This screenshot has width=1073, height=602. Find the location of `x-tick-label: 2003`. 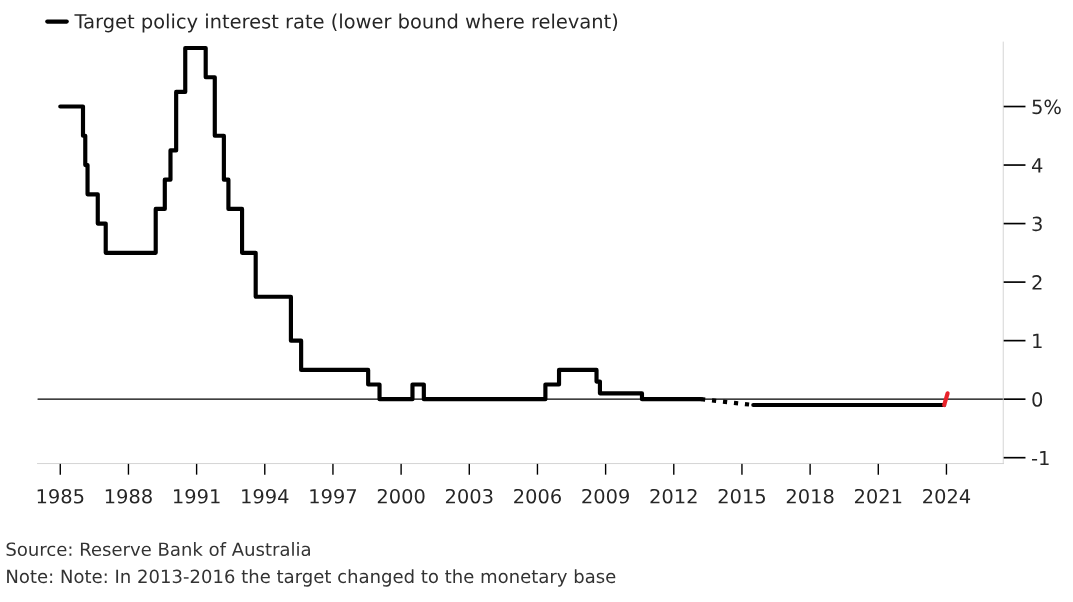

x-tick-label: 2003 is located at coordinates (469, 496).